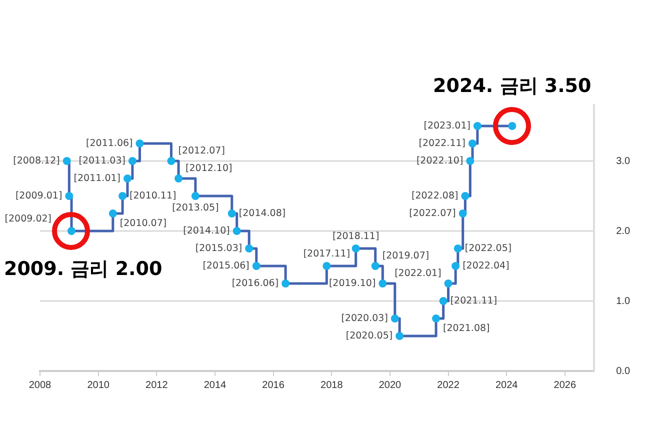  Describe the element at coordinates (623, 301) in the screenshot. I see `y-tick-label: 1.0` at that location.